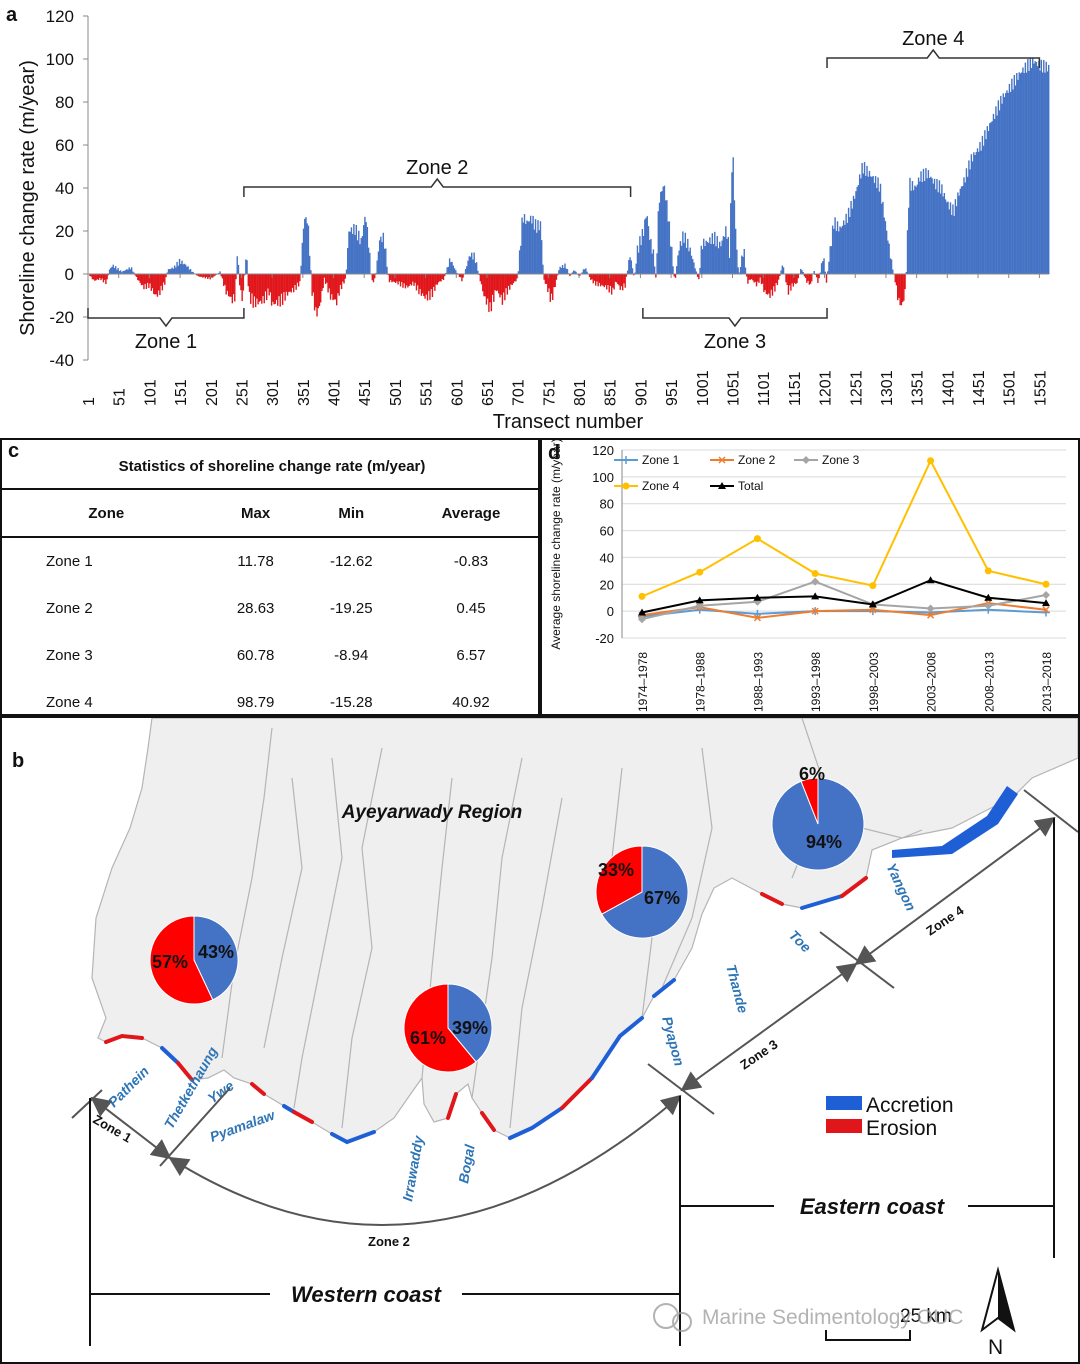  I want to click on cell-min: -19.25, so click(351, 608).